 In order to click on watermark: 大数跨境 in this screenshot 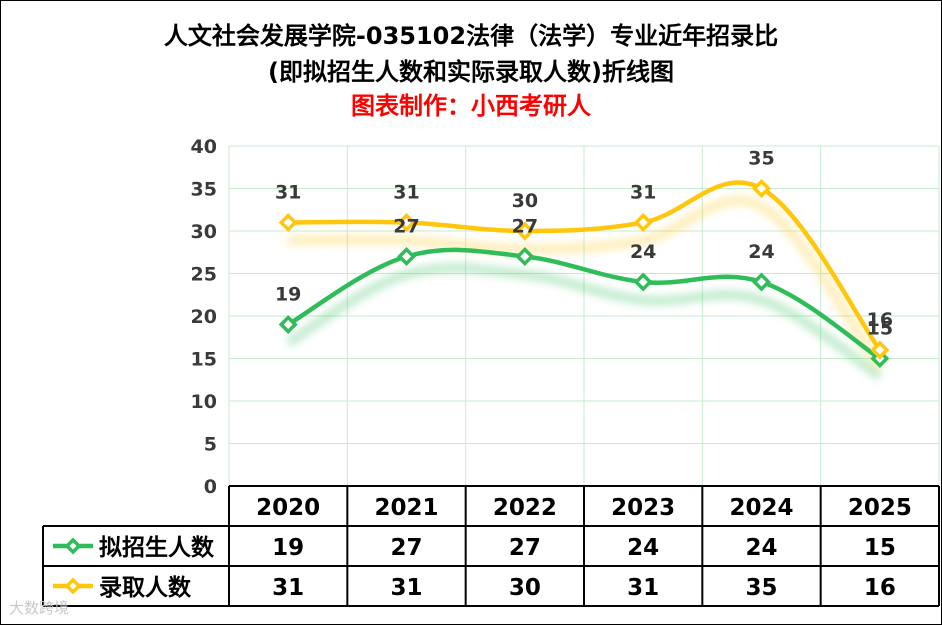, I will do `click(39, 608)`.